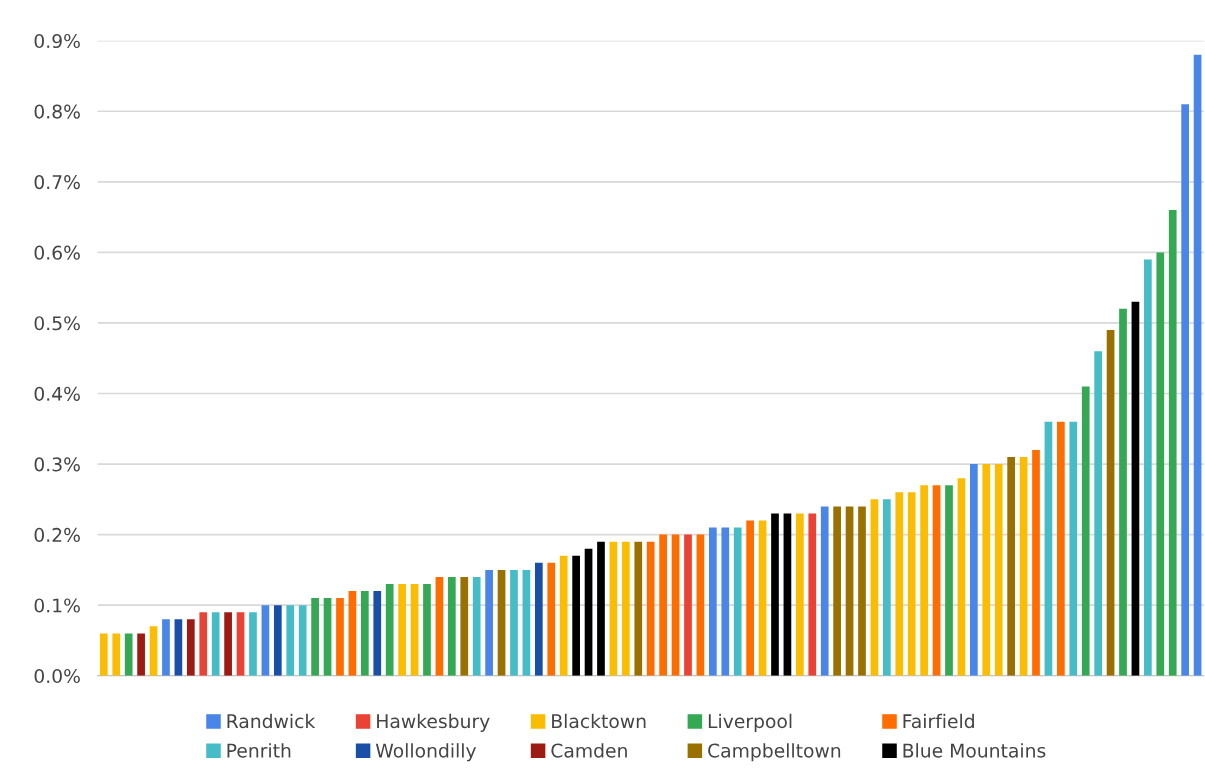 Image resolution: width=1205 pixels, height=783 pixels. Describe the element at coordinates (750, 722) in the screenshot. I see `legend-label: Liverpool` at that location.